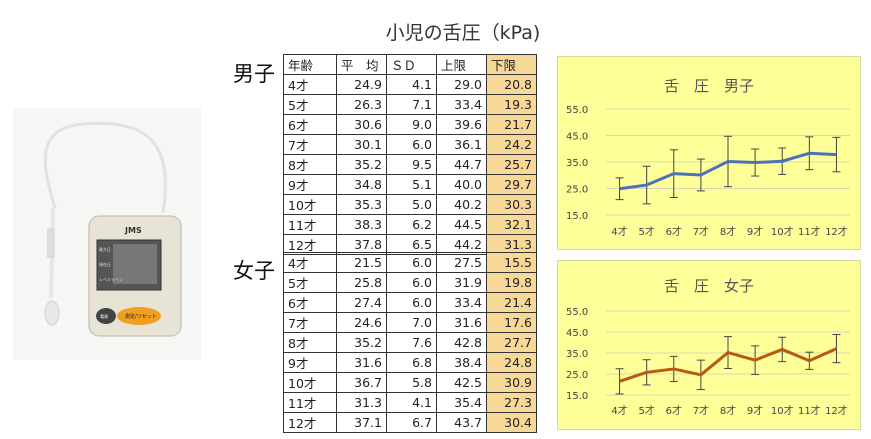 The image size is (871, 439). What do you see at coordinates (511, 244) in the screenshot?
I see `table-cell: 31.3` at bounding box center [511, 244].